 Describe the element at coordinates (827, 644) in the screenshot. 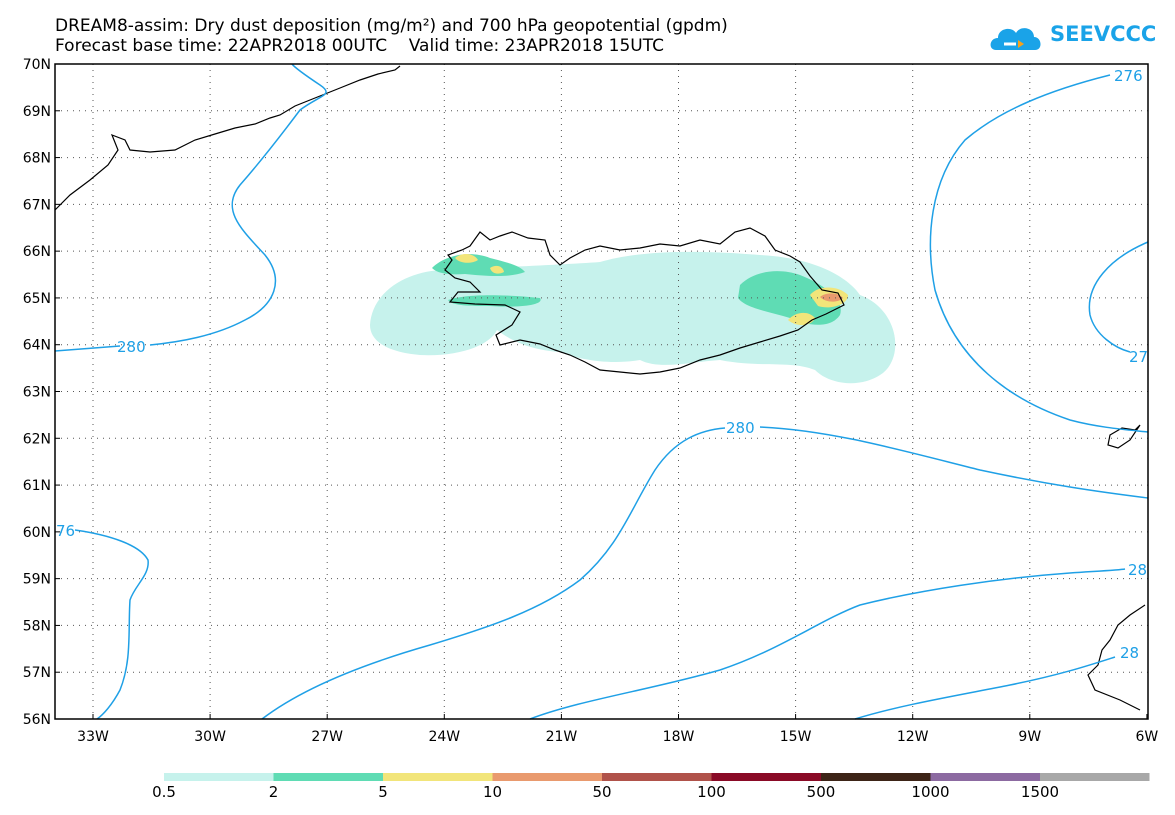

I see `contour-28-se` at that location.